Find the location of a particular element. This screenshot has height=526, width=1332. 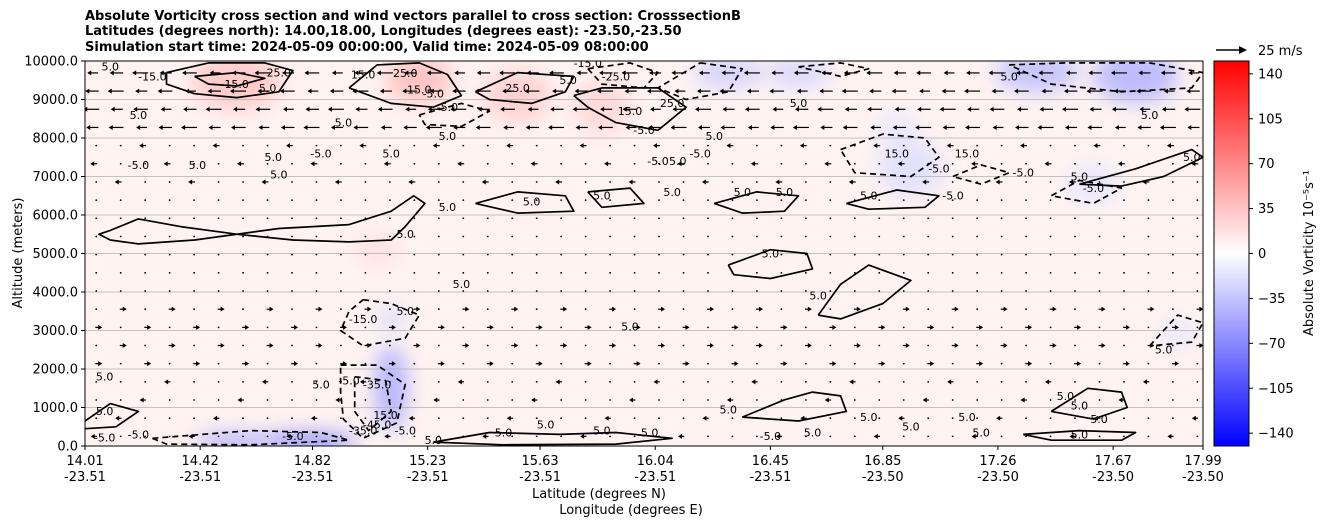

field-blob is located at coordinates (517, 95).